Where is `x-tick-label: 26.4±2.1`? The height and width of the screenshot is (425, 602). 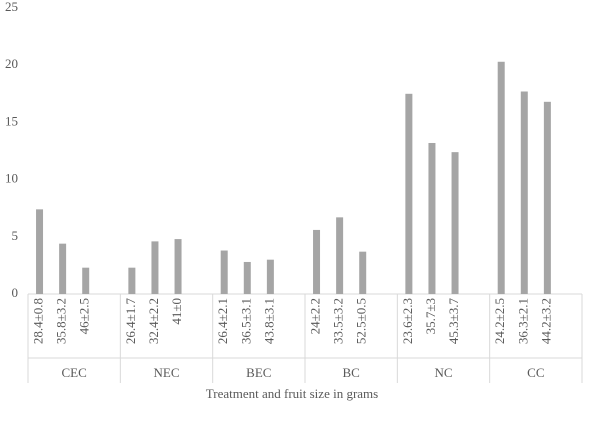 x-tick-label: 26.4±2.1 is located at coordinates (222, 321).